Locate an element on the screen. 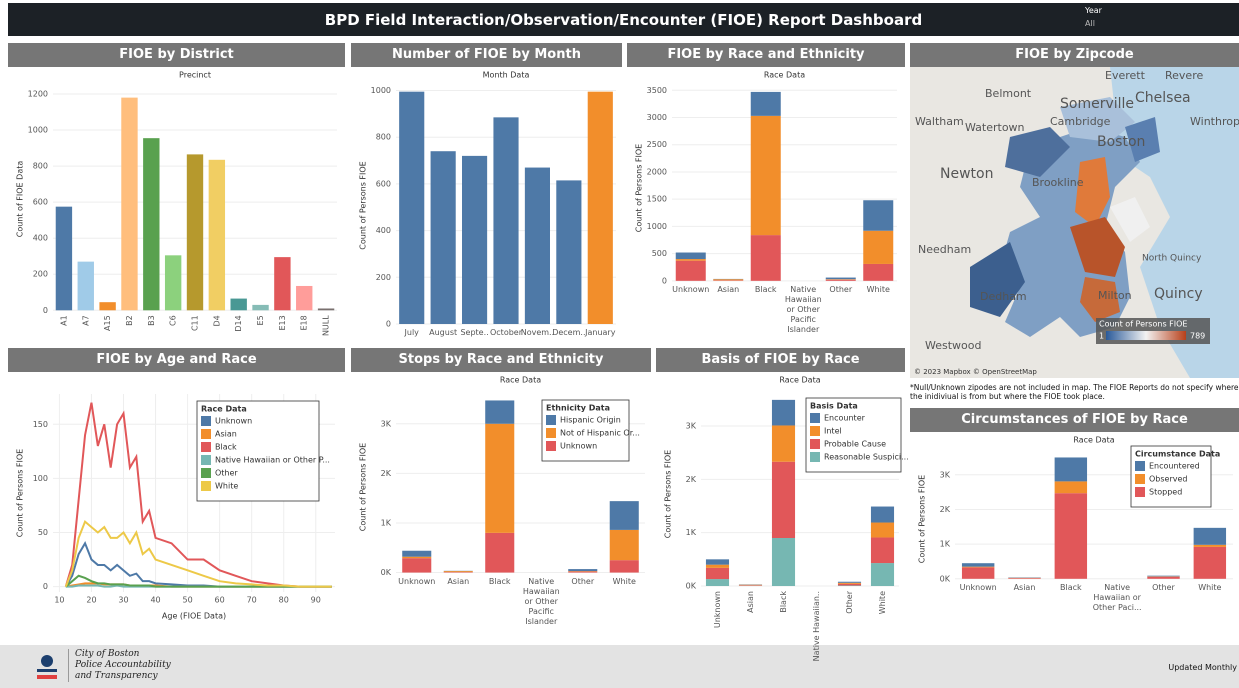  y-tick-label: 150 is located at coordinates (40, 424).